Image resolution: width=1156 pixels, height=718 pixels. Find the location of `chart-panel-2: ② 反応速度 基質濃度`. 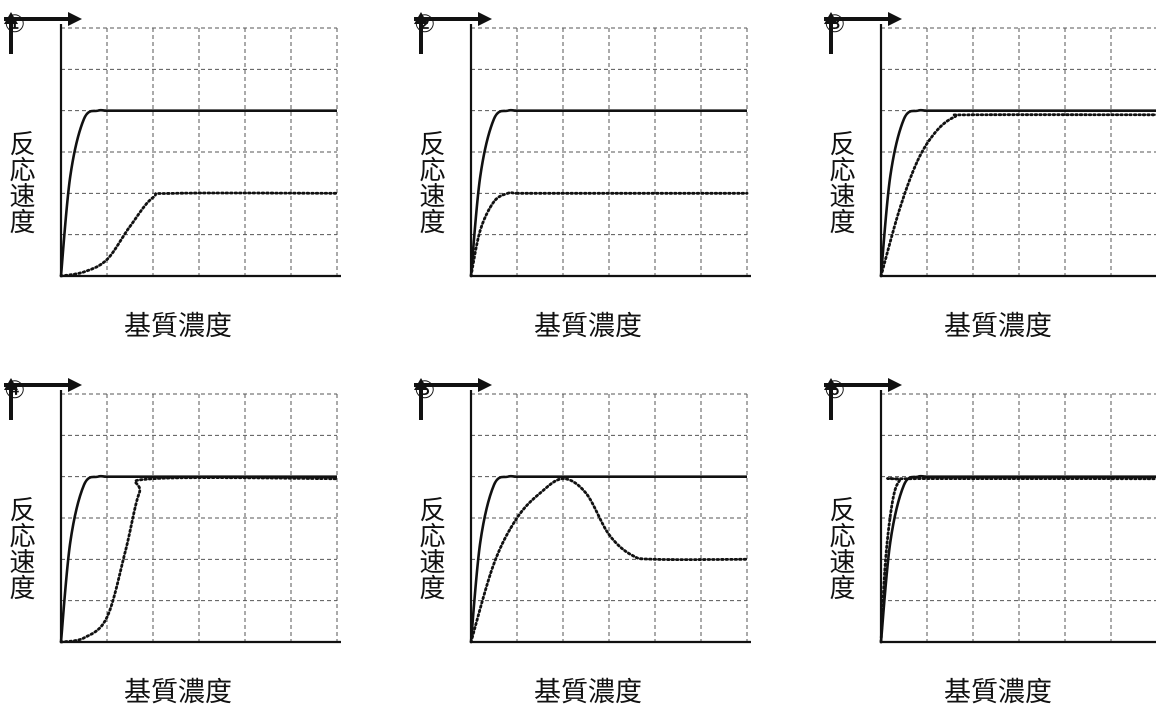

chart-panel-2: ② 反応速度 基質濃度 is located at coordinates (582, 182).